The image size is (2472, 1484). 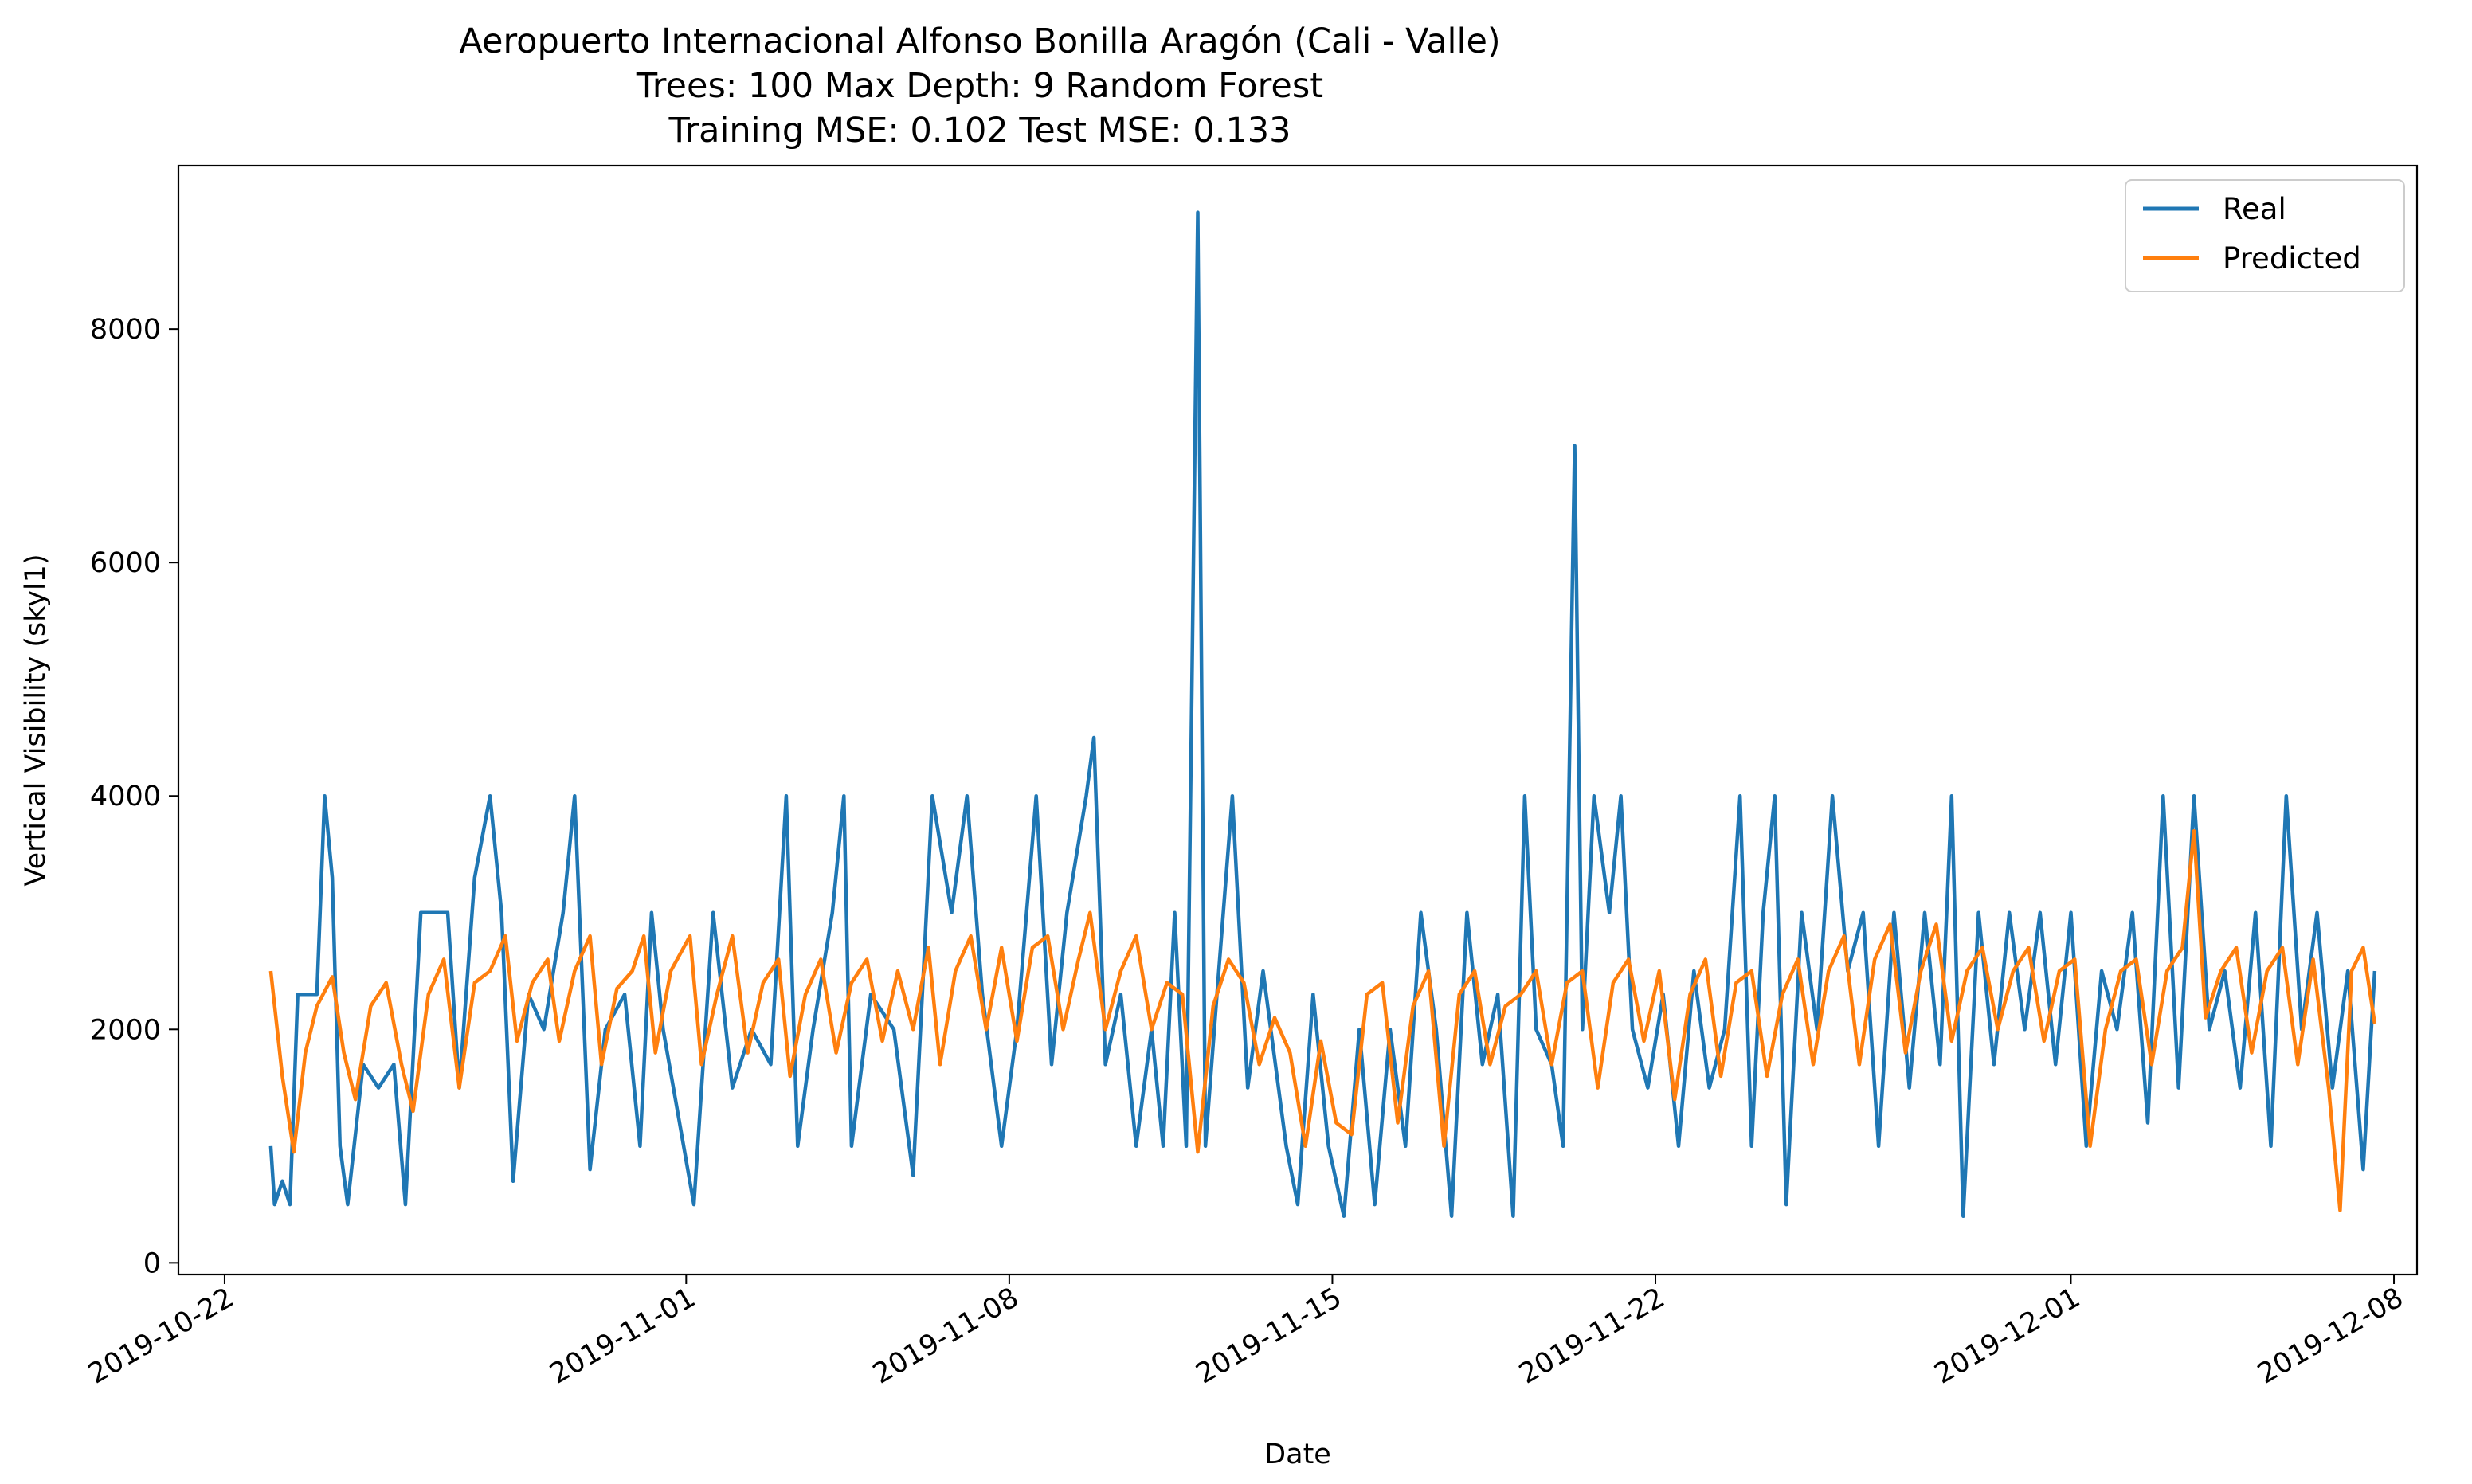 I want to click on chart-title-line-2: Trees: 100 Max Depth: 9 Random Forest, so click(x=979, y=86).